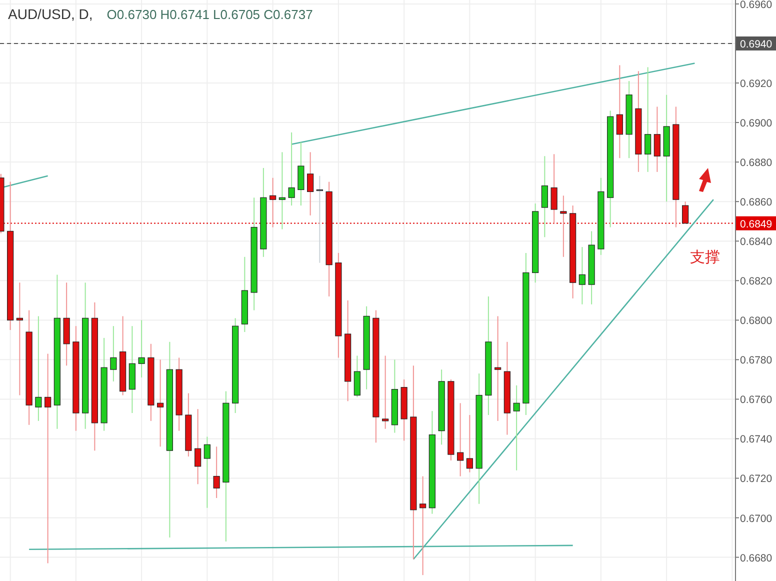 The image size is (776, 581). Describe the element at coordinates (50, 14) in the screenshot. I see `chart-title: AUD/USD, D,` at that location.